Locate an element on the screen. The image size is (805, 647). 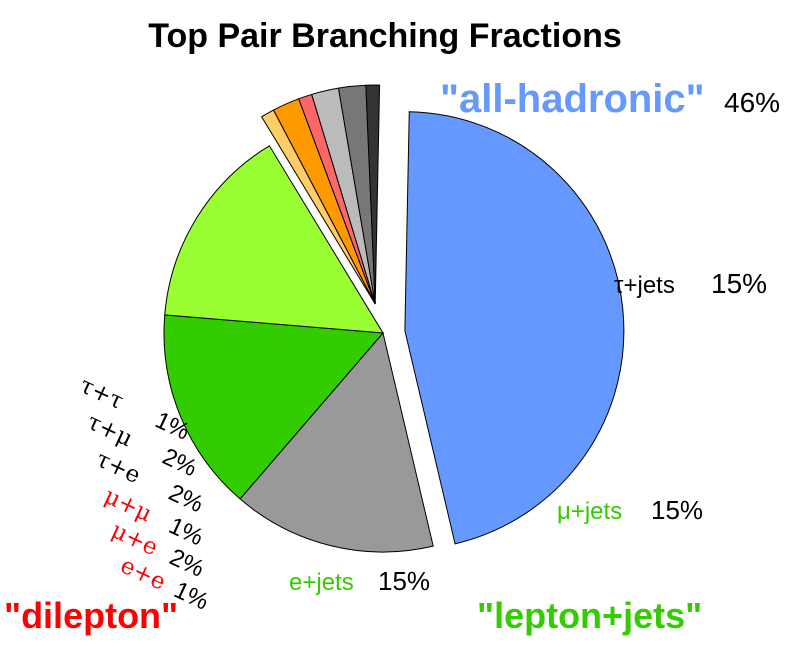
slice-value-mu-e: 2% is located at coordinates (186, 563).